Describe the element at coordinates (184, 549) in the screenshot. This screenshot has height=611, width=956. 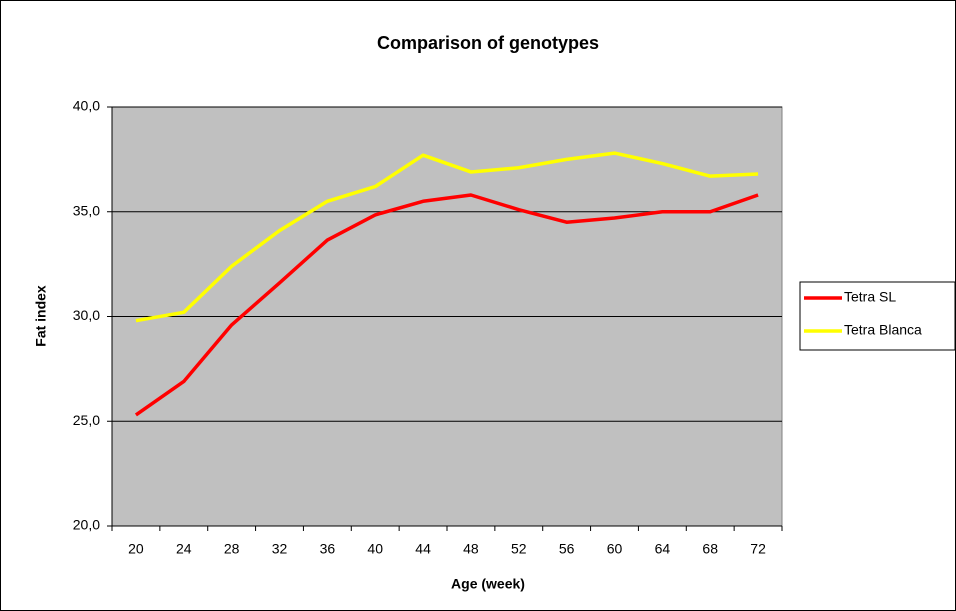
I see `x-tick-label: 24` at that location.